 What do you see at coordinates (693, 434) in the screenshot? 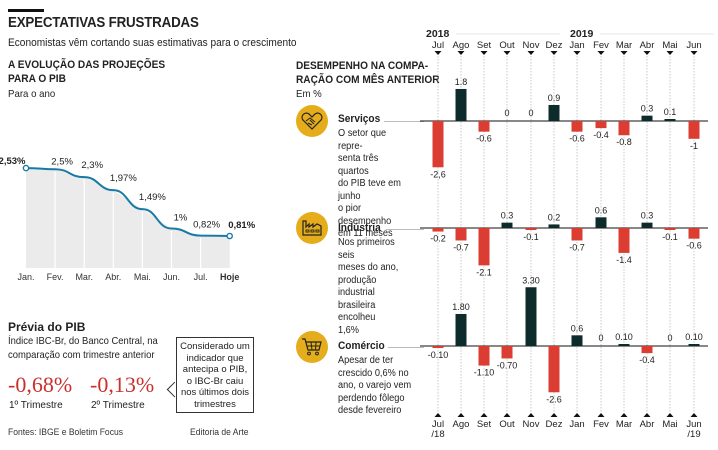
I see `year-sub-label: /19` at bounding box center [693, 434].